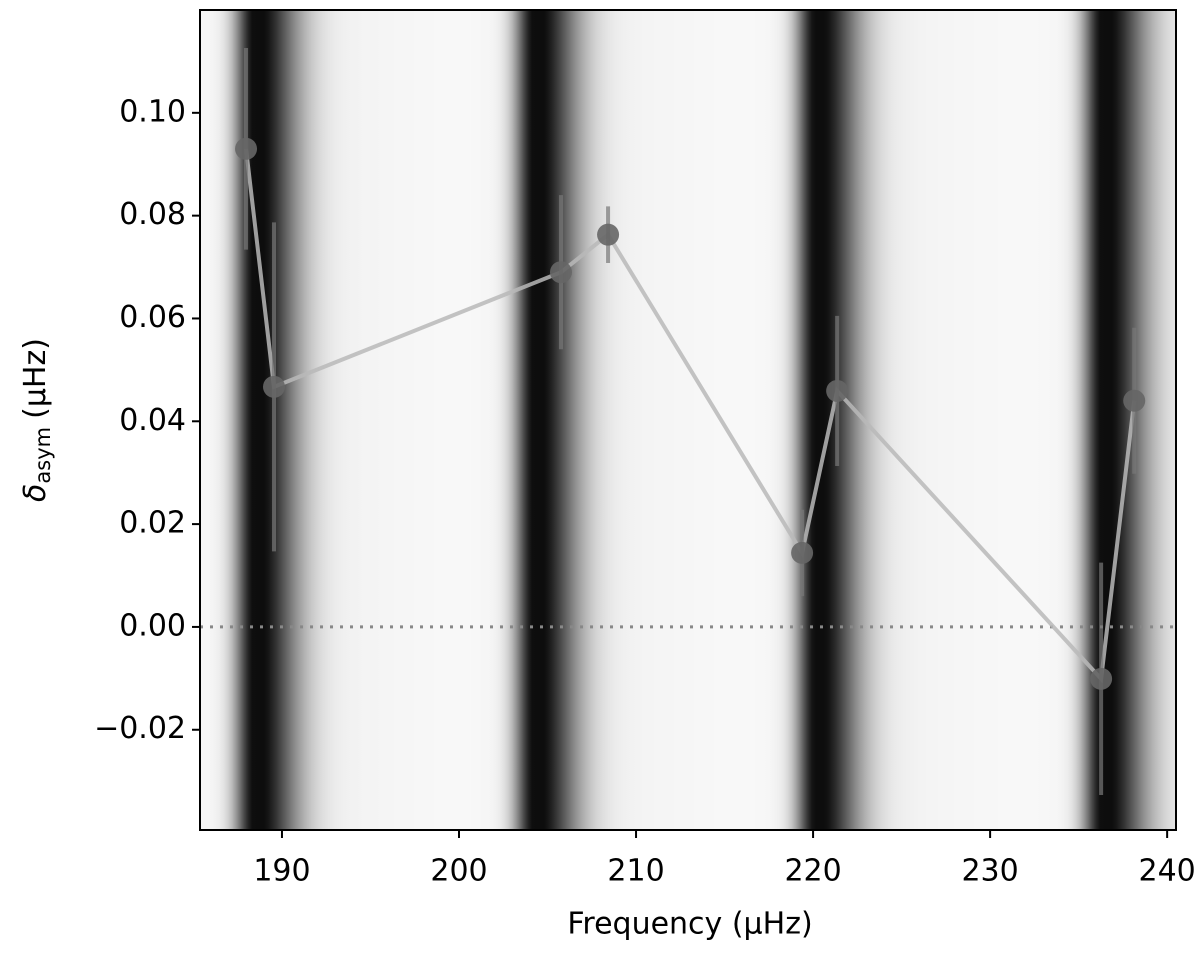 This screenshot has width=1200, height=954. Describe the element at coordinates (281, 871) in the screenshot. I see `x-tick-label: 190` at that location.